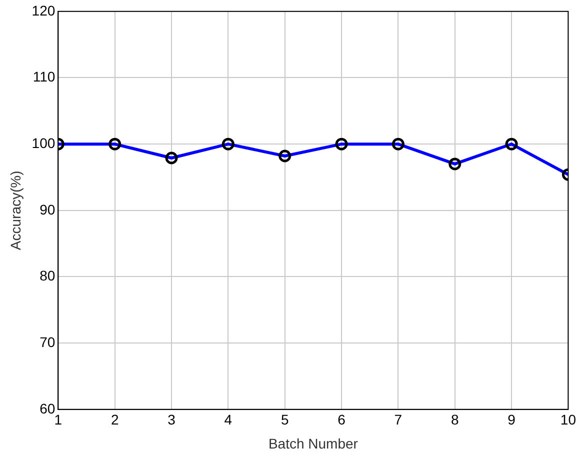 The width and height of the screenshot is (579, 457). I want to click on x-tick-label: 7, so click(398, 420).